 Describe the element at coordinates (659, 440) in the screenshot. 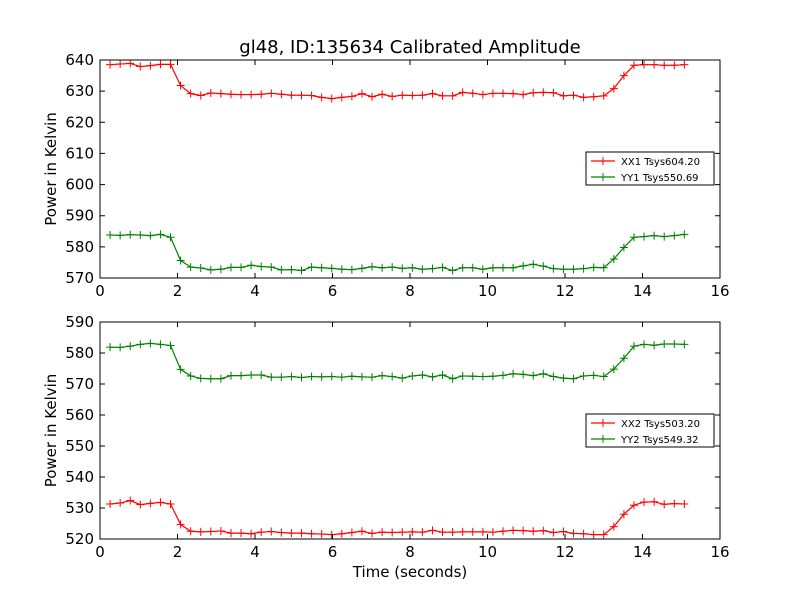

I see `legend-label: YY2 Tsys549.32` at that location.